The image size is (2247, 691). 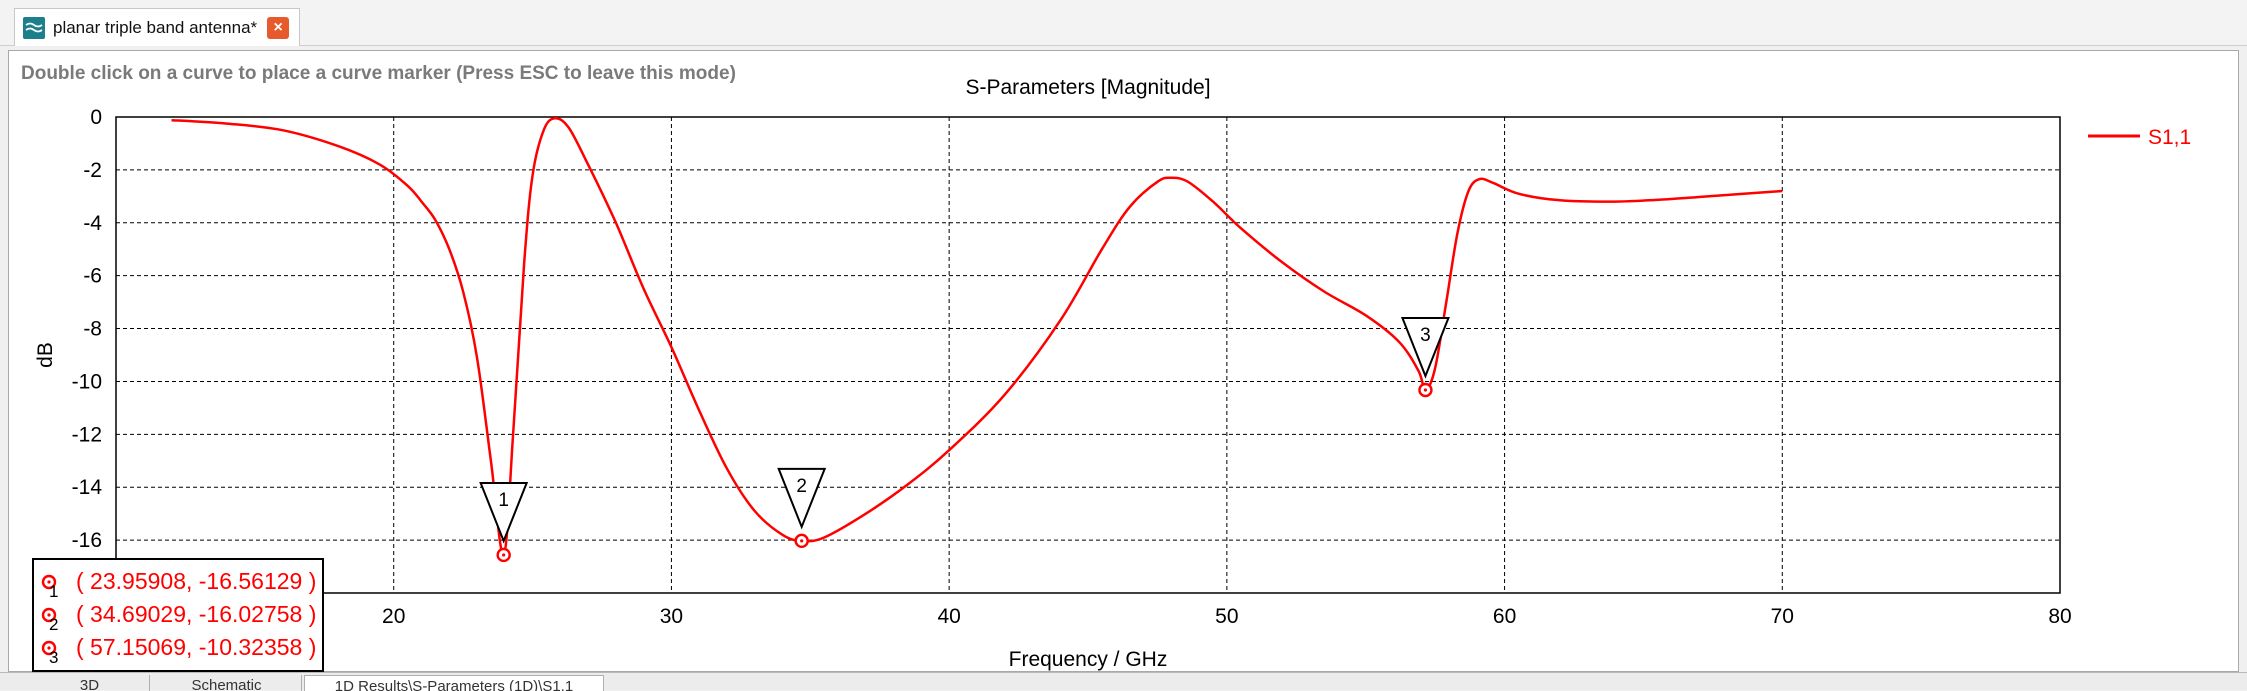 I want to click on document-tab-bar: planar triple band antenna* ×, so click(x=1123, y=23).